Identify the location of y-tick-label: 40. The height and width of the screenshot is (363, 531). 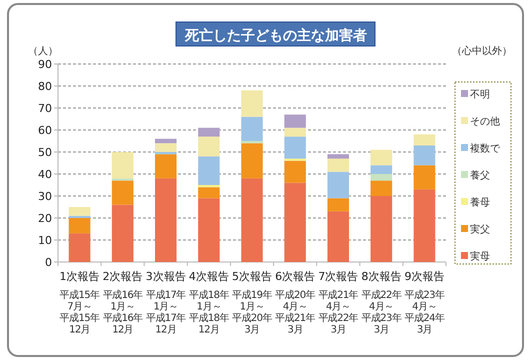
(45, 174).